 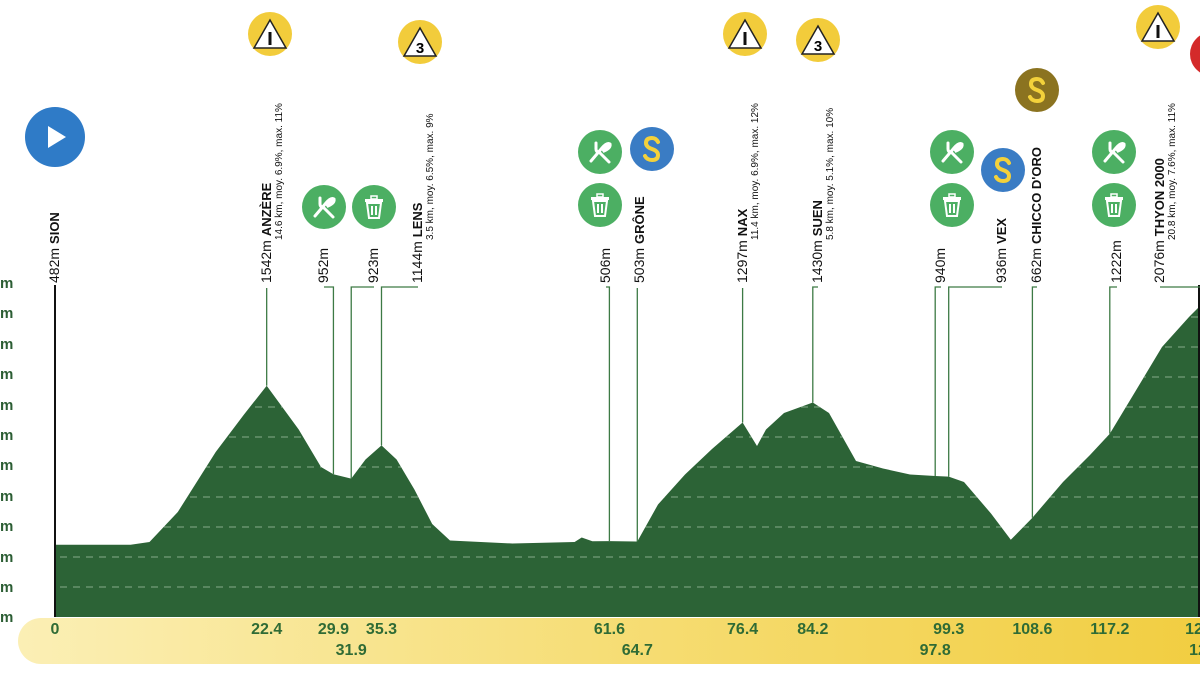 I want to click on waypoint-label: 936m VEX, so click(x=1001, y=250).